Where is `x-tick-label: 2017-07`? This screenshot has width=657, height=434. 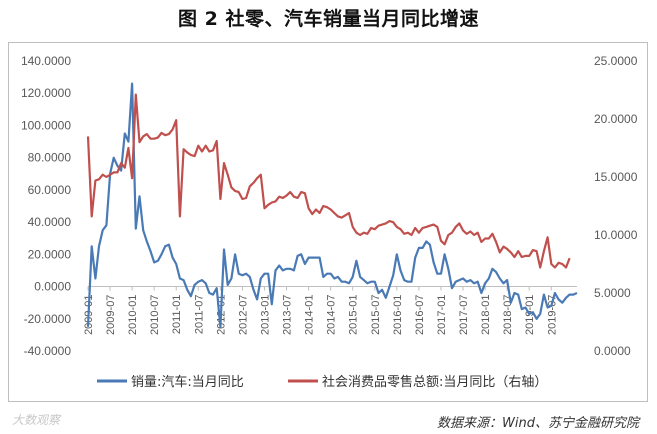 x-tick-label: 2017-07 is located at coordinates (464, 315).